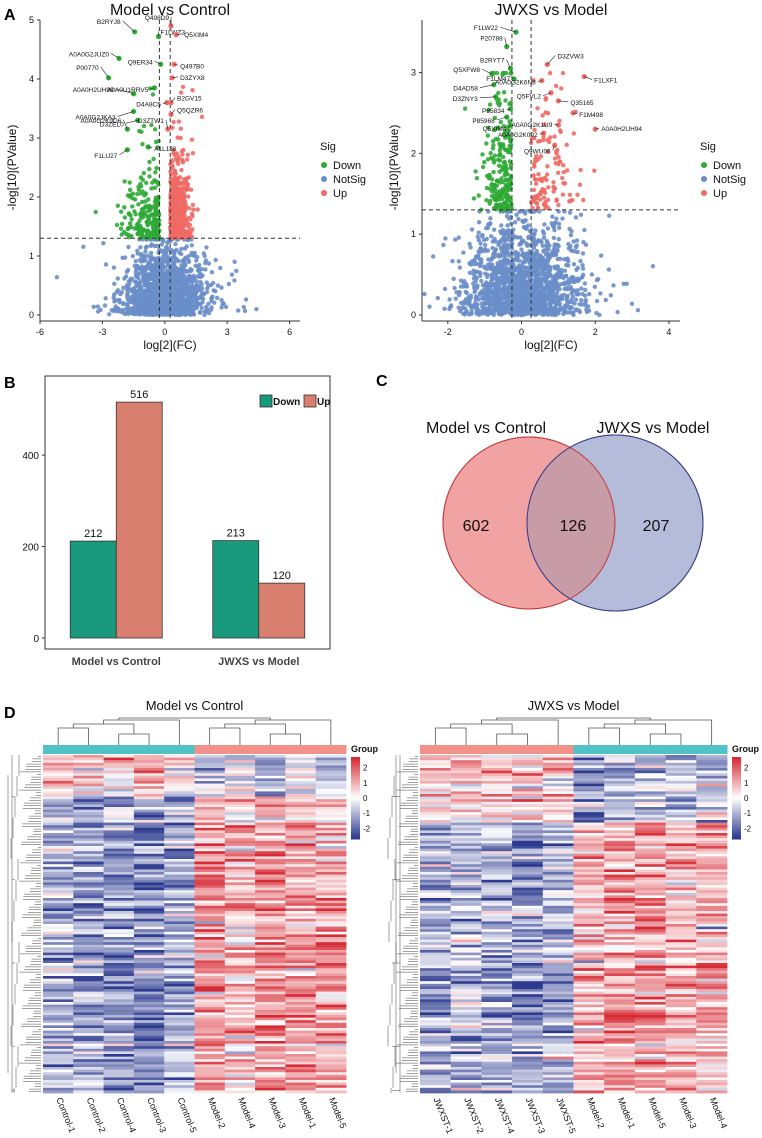  I want to click on y-tick-label: 5, so click(31, 20).